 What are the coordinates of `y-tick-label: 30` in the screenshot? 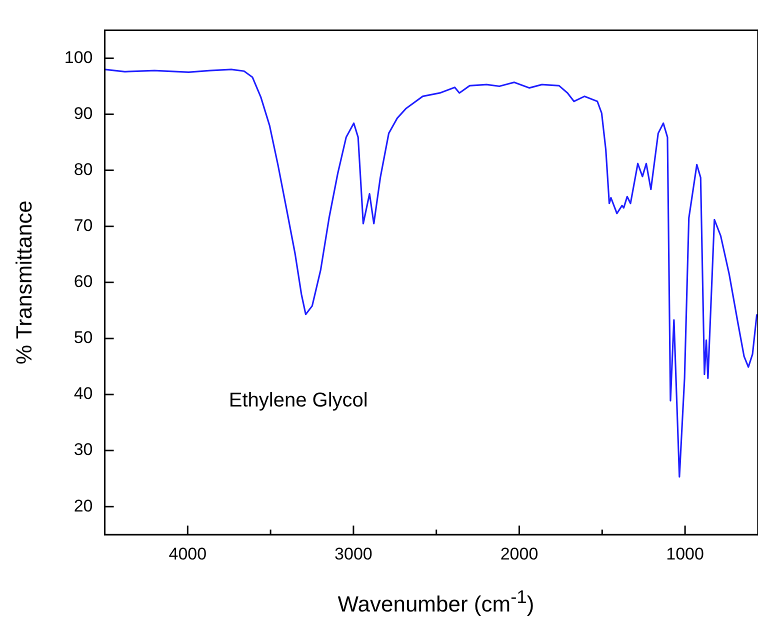 It's located at (83, 450).